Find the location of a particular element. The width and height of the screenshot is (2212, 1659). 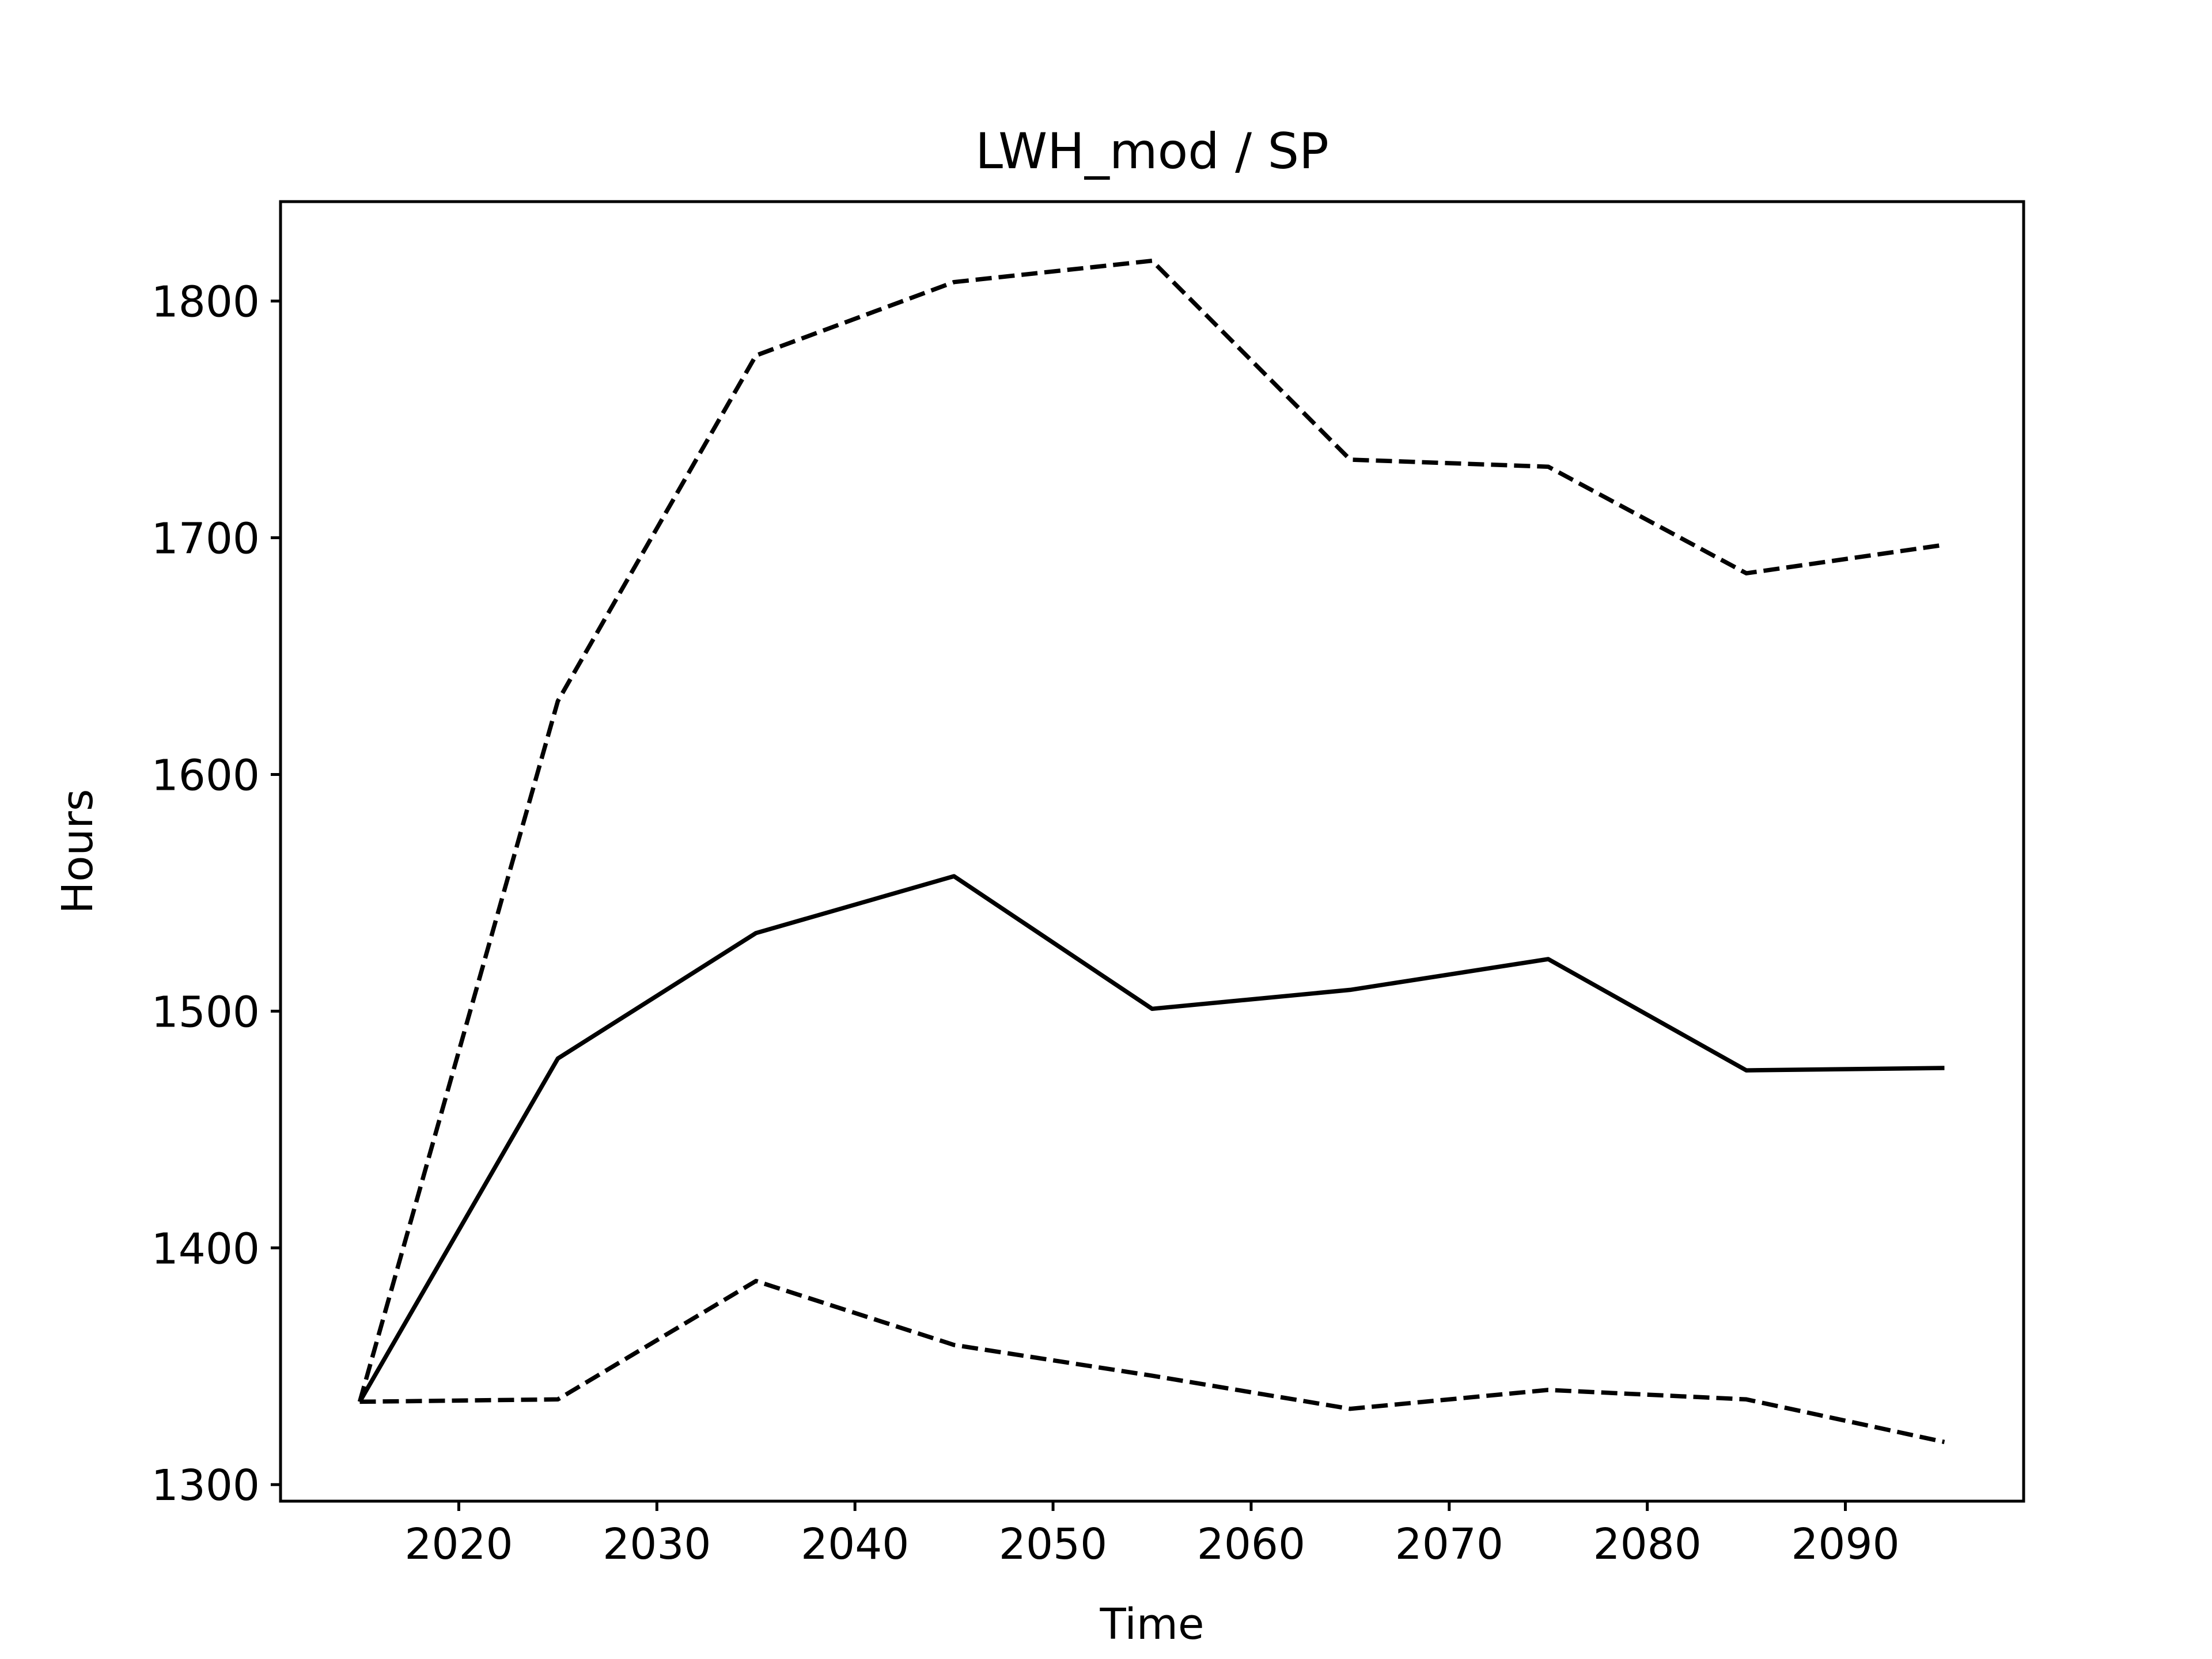

y-tick-label-1300: 1300 is located at coordinates (205, 1485).